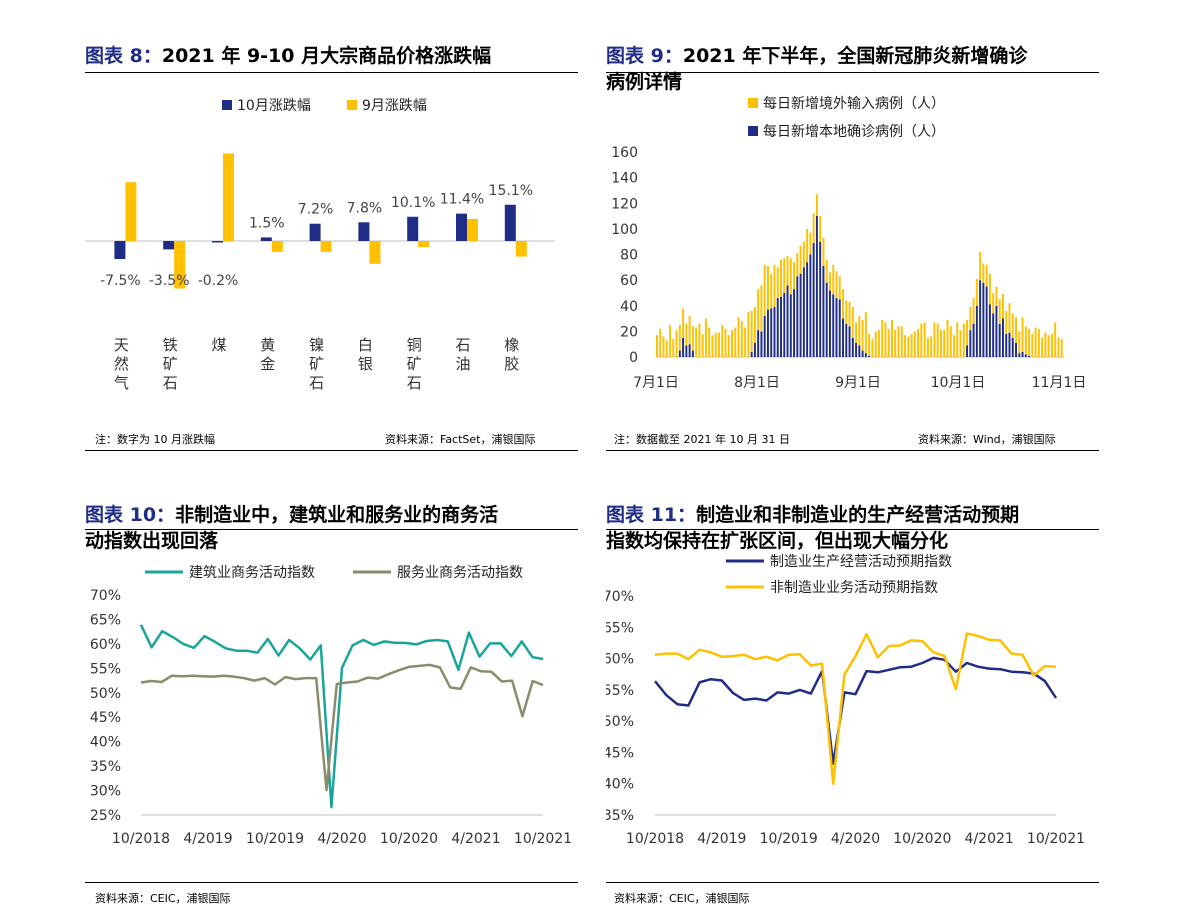 The height and width of the screenshot is (922, 1191). Describe the element at coordinates (620, 597) in the screenshot. I see `y-tick-label: 70%` at that location.